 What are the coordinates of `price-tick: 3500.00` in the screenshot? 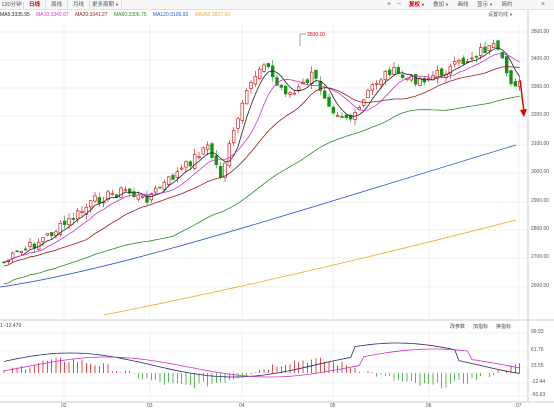 It's located at (540, 32).